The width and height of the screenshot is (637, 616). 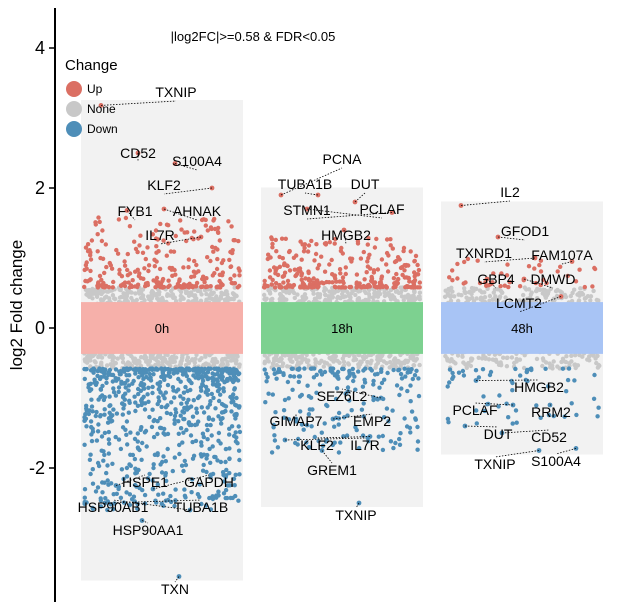 I want to click on gene-label-grem1: GREM1, so click(x=332, y=470).